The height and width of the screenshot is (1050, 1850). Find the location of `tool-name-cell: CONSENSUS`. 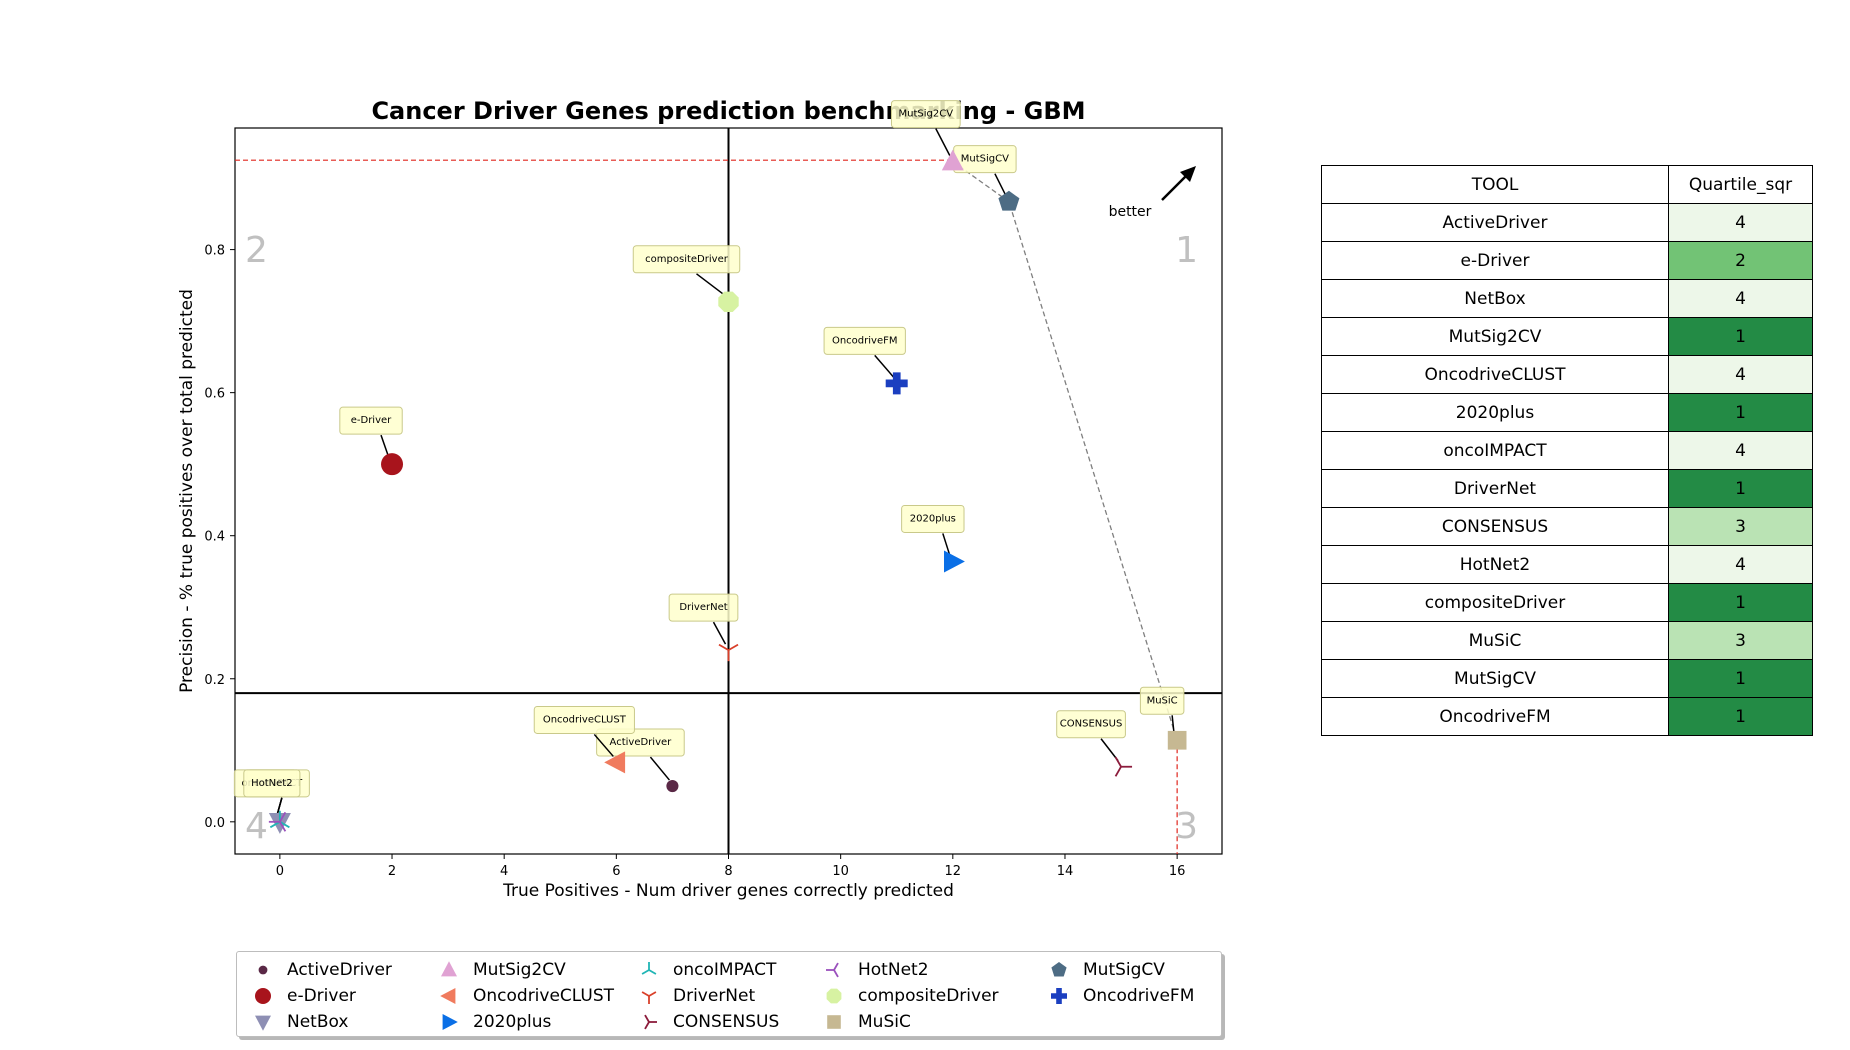

tool-name-cell: CONSENSUS is located at coordinates (1495, 526).